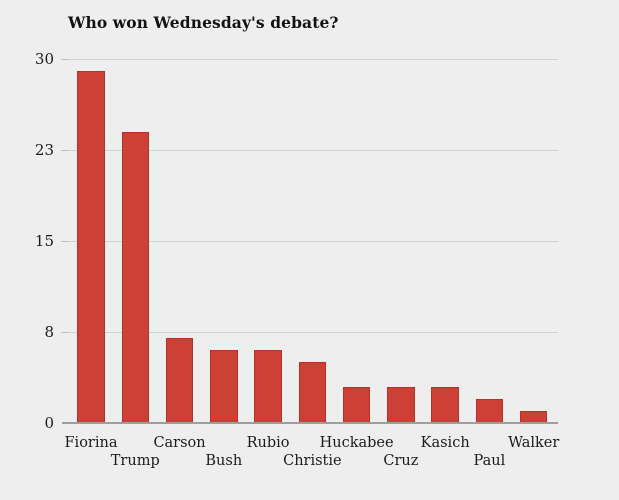 This screenshot has width=619, height=500. I want to click on y-tick-label: 8, so click(49, 332).